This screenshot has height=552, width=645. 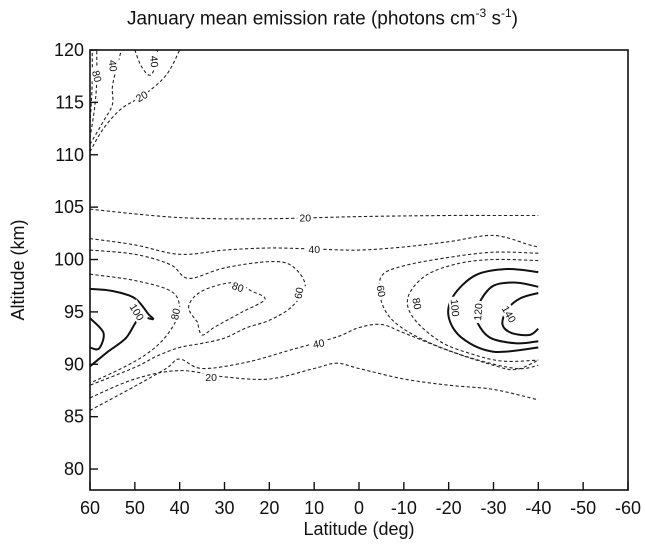 I want to click on x-tick-label: -50, so click(x=583, y=508).